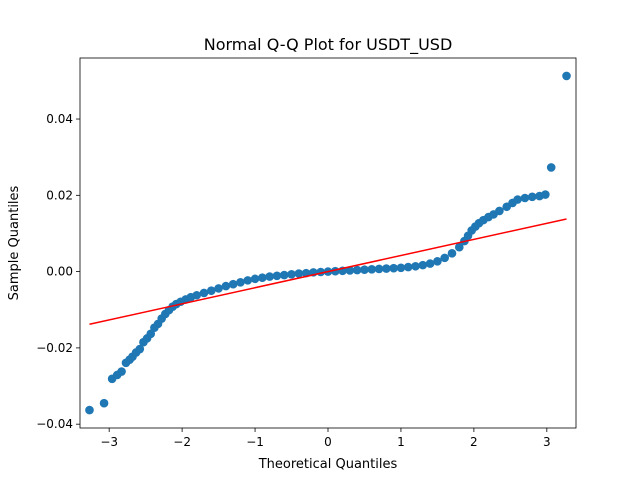 The height and width of the screenshot is (480, 640). Describe the element at coordinates (54, 424) in the screenshot. I see `y-tick-label: −0.04` at that location.